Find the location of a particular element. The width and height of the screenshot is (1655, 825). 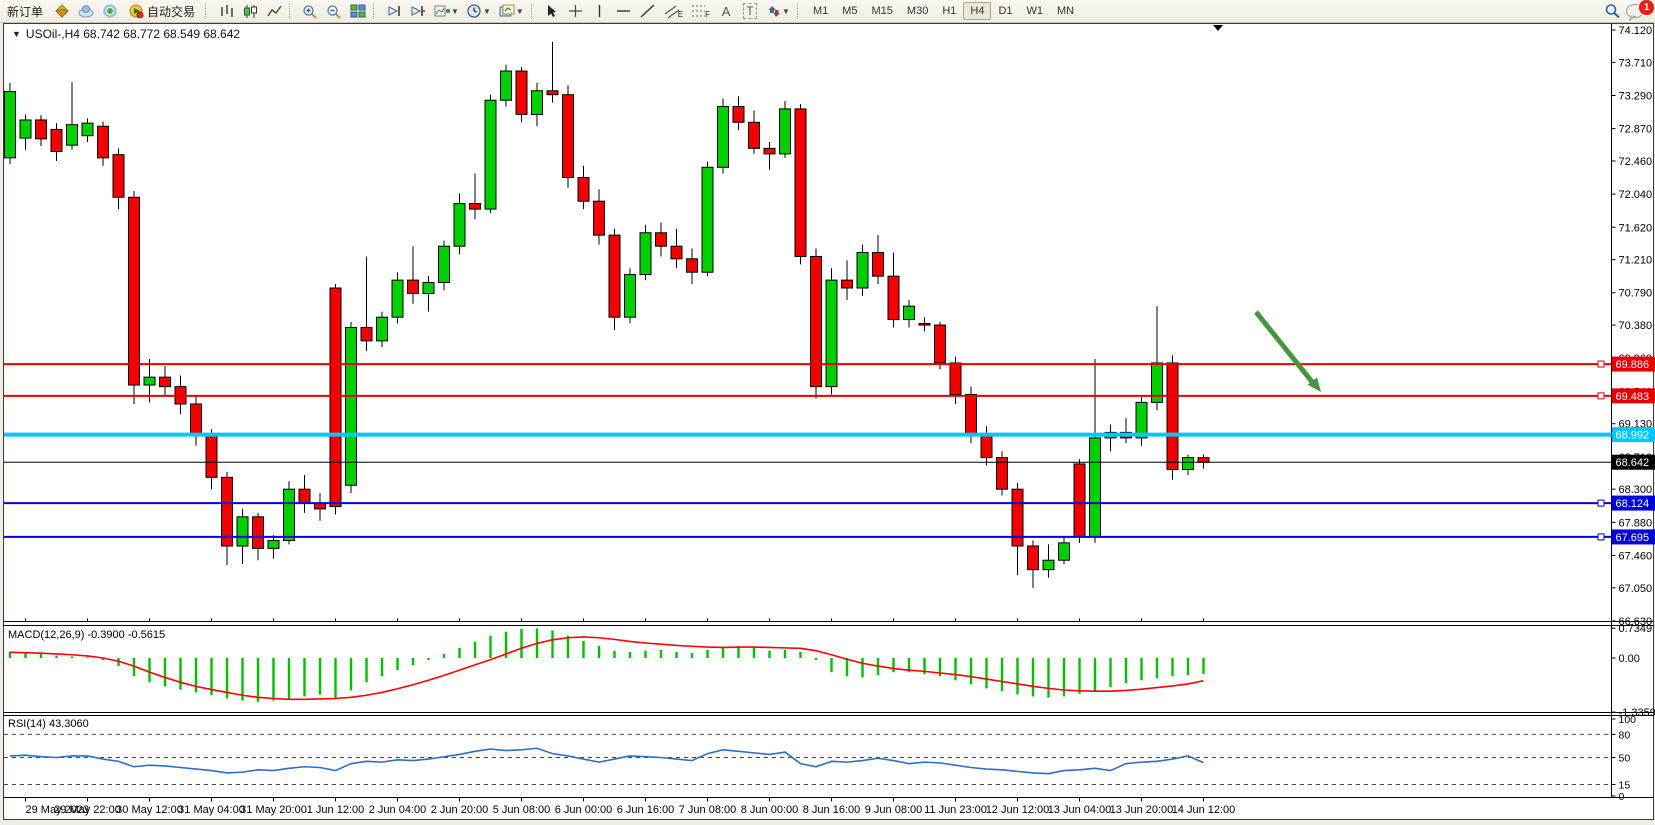

line-chart-icon is located at coordinates (274, 11).